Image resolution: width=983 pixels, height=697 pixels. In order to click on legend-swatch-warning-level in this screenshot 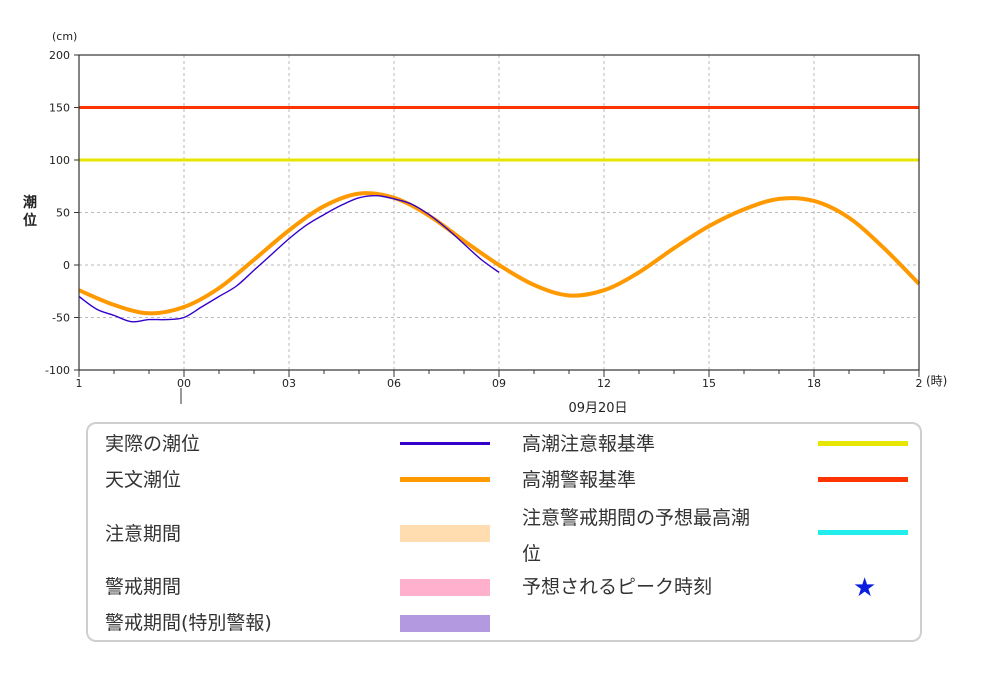, I will do `click(863, 479)`.